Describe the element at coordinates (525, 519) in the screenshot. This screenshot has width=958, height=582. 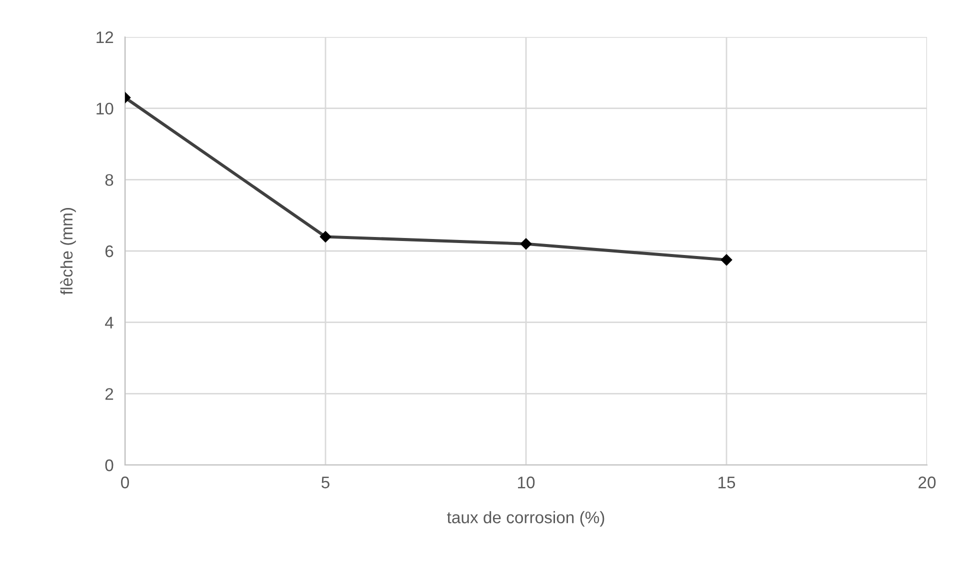
I see `x-axis-title: taux de corrosion (%)` at that location.